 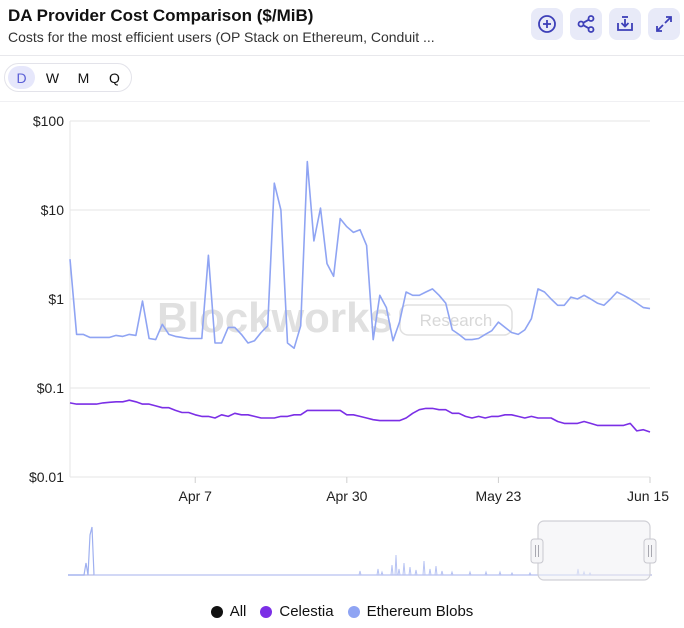 What do you see at coordinates (216, 611) in the screenshot?
I see `legend-dot-all` at bounding box center [216, 611].